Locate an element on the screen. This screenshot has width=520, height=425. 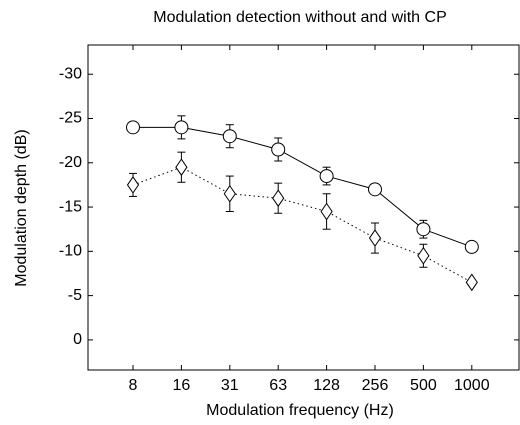
x-tick-label: 16 is located at coordinates (182, 385).